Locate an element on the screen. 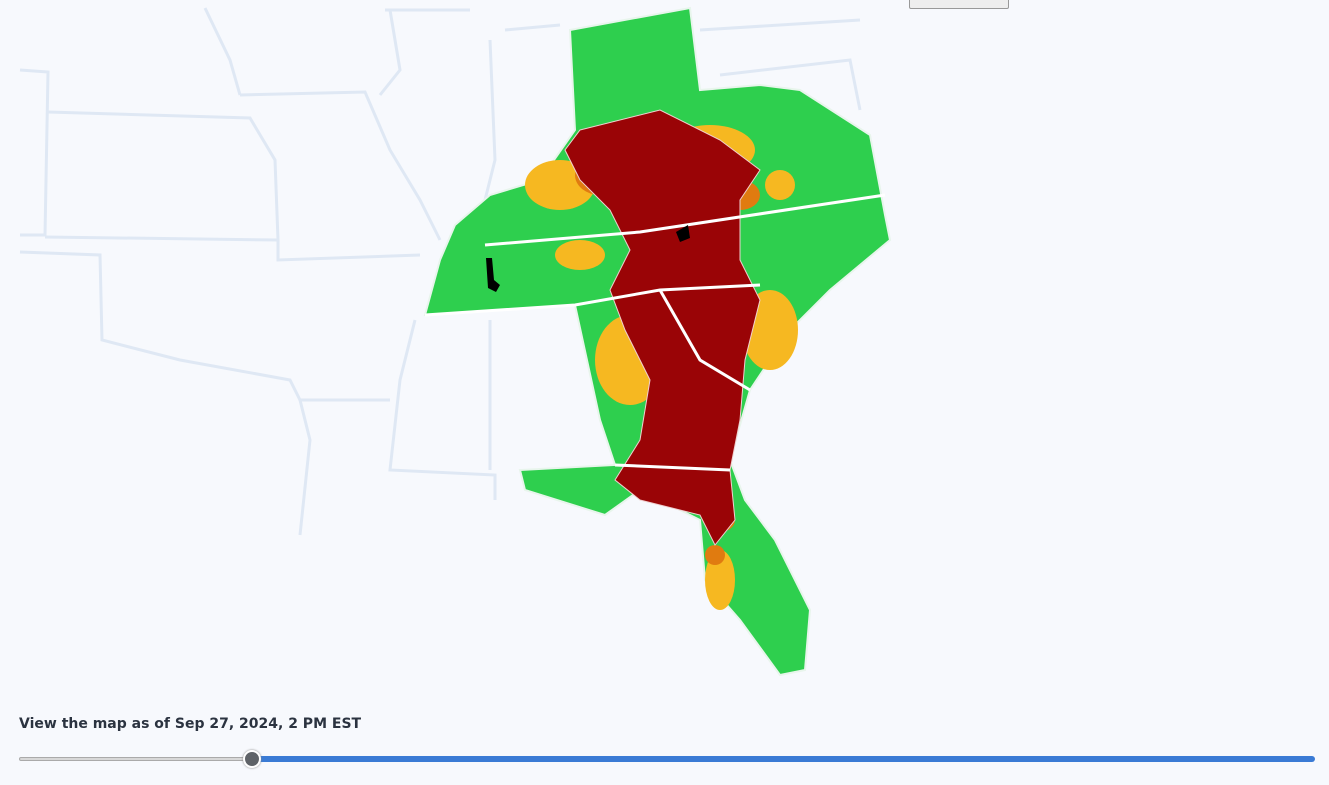 The width and height of the screenshot is (1329, 785). region-black is located at coordinates (588, 258).